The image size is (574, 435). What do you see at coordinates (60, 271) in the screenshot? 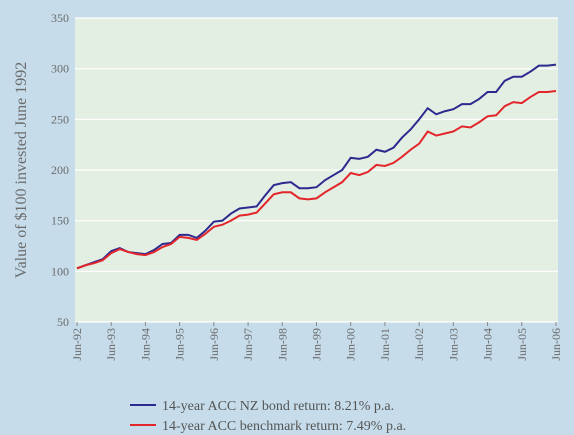
I see `y-tick-label: 100` at bounding box center [60, 271].